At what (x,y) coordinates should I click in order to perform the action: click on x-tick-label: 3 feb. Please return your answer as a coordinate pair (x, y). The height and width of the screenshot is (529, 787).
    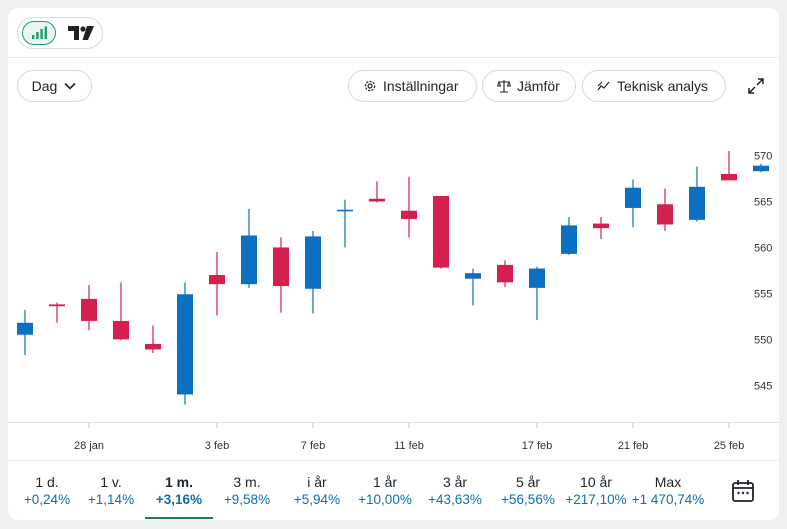
    Looking at the image, I should click on (217, 446).